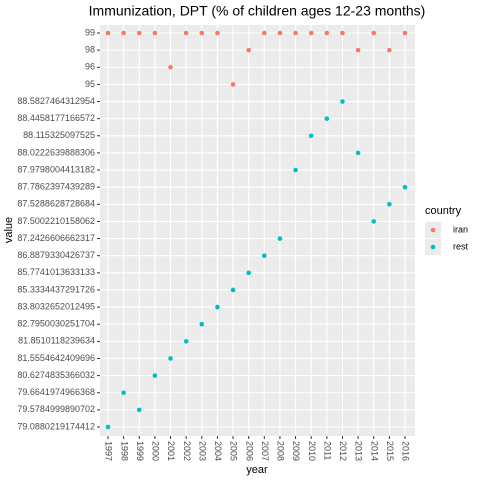 The width and height of the screenshot is (480, 480). What do you see at coordinates (56, 221) in the screenshot?
I see `y-tick-label: 87.5002210158062` at bounding box center [56, 221].